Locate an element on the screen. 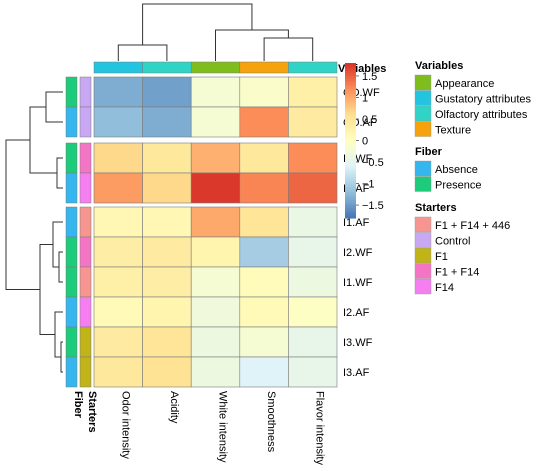 Image resolution: width=550 pixels, height=471 pixels. legend-entry-label: Appearance is located at coordinates (464, 84).